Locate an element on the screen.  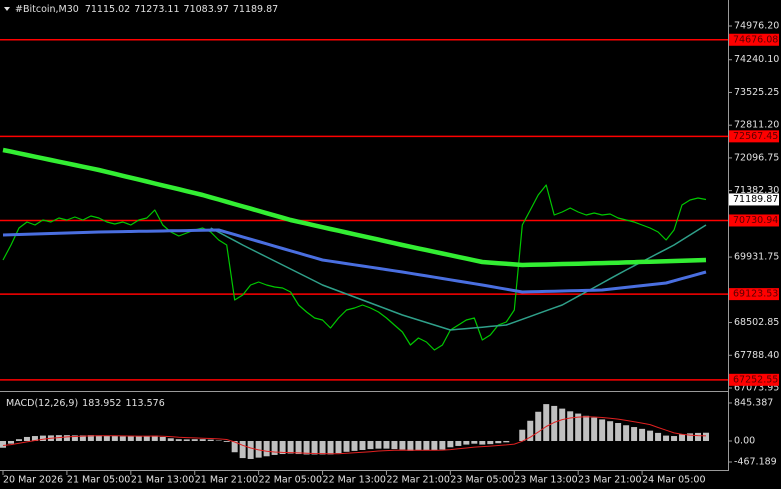
x-tick-label: 22 Mar 13:00 is located at coordinates (354, 480).